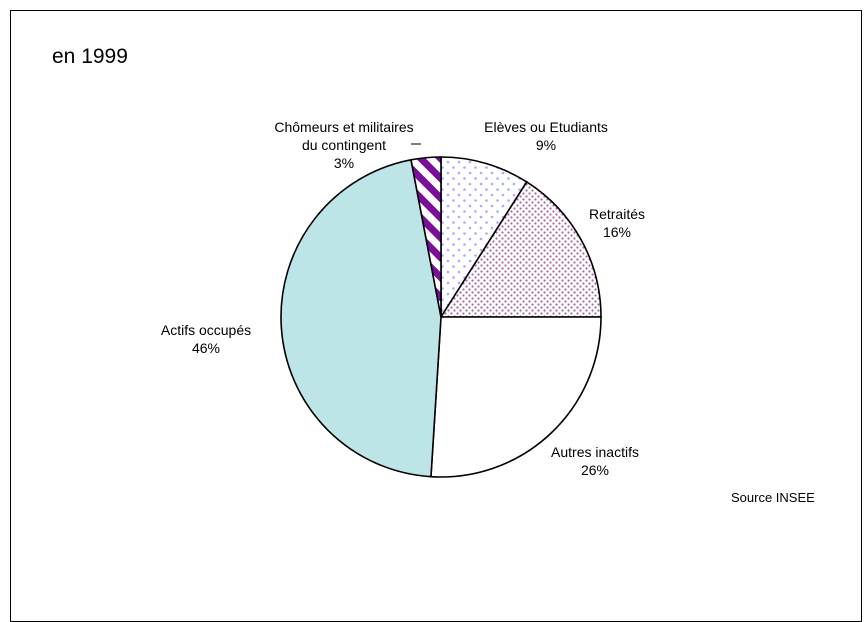 The image size is (864, 622). I want to click on slice-label: Elèves ou Etudiants 9%, so click(546, 136).